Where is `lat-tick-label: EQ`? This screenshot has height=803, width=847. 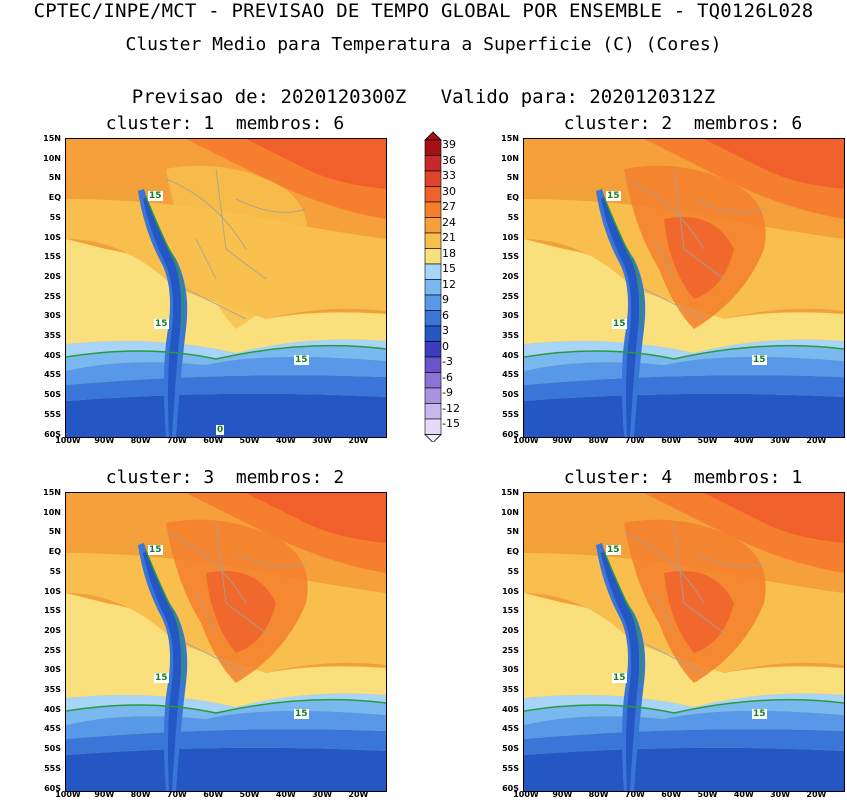
lat-tick-label: EQ is located at coordinates (54, 552).